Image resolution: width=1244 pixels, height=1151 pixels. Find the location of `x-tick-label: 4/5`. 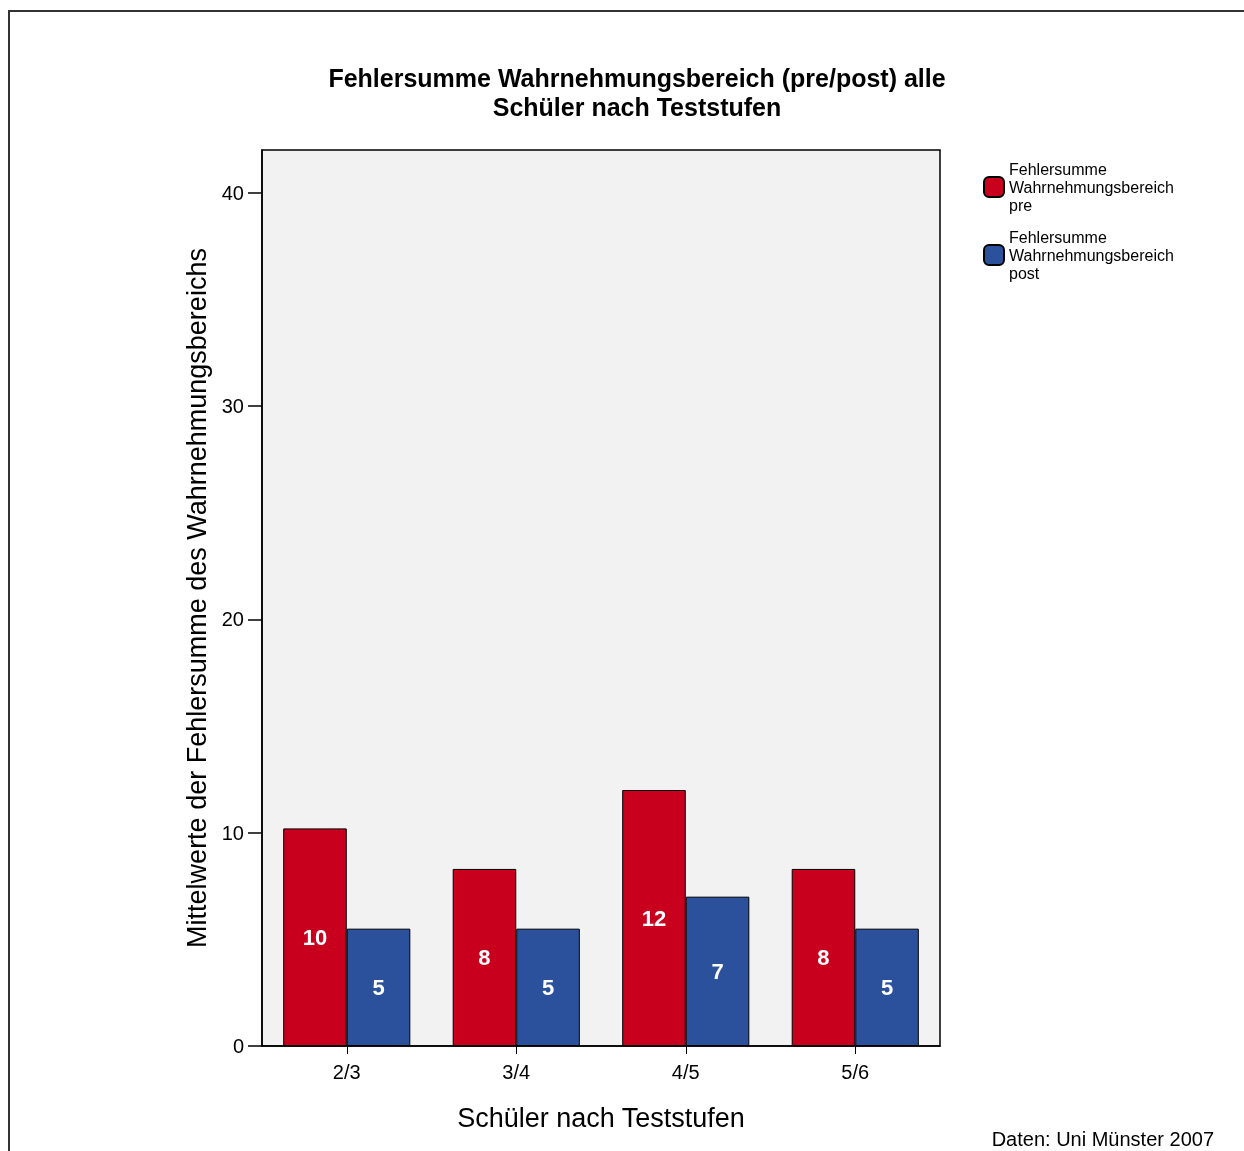

x-tick-label: 4/5 is located at coordinates (685, 1072).